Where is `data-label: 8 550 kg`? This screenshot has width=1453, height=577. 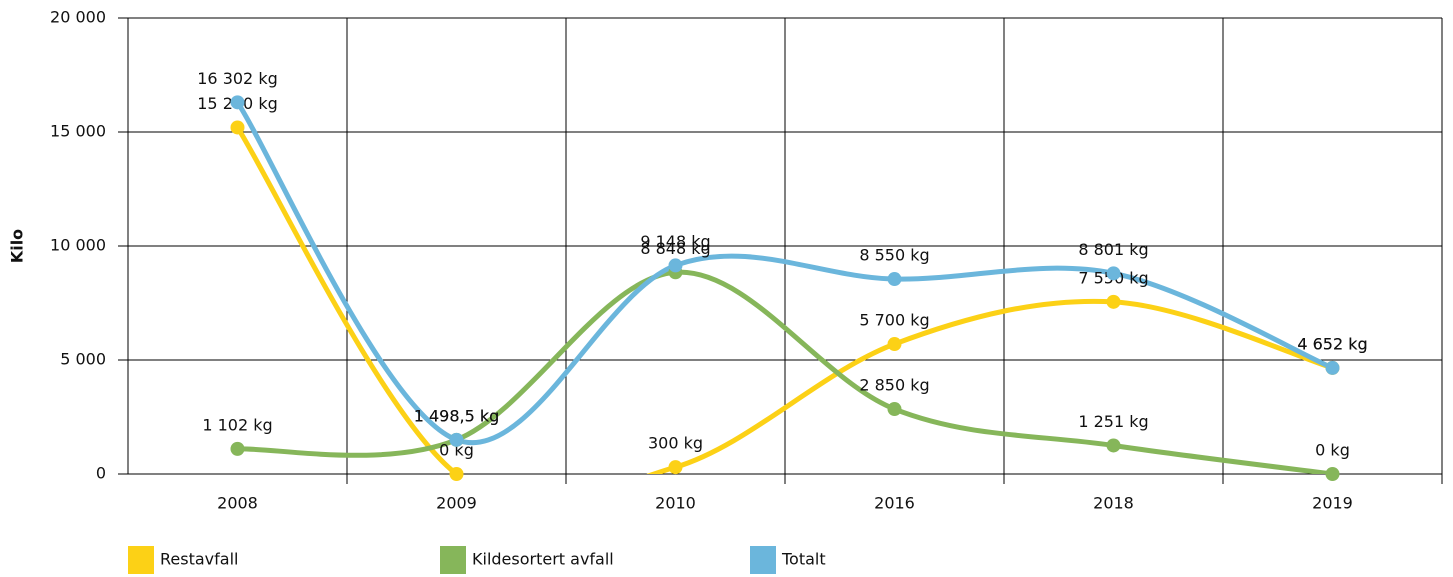 data-label: 8 550 kg is located at coordinates (894, 255).